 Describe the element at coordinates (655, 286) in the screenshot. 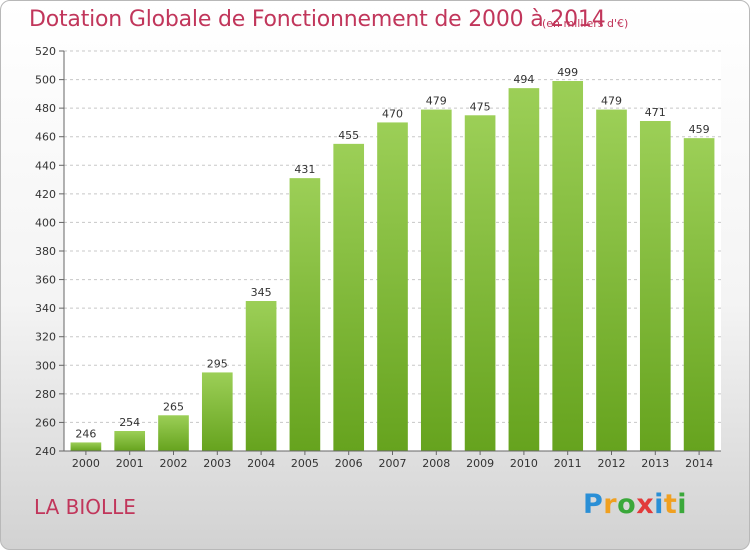

I see `bar-2013` at that location.